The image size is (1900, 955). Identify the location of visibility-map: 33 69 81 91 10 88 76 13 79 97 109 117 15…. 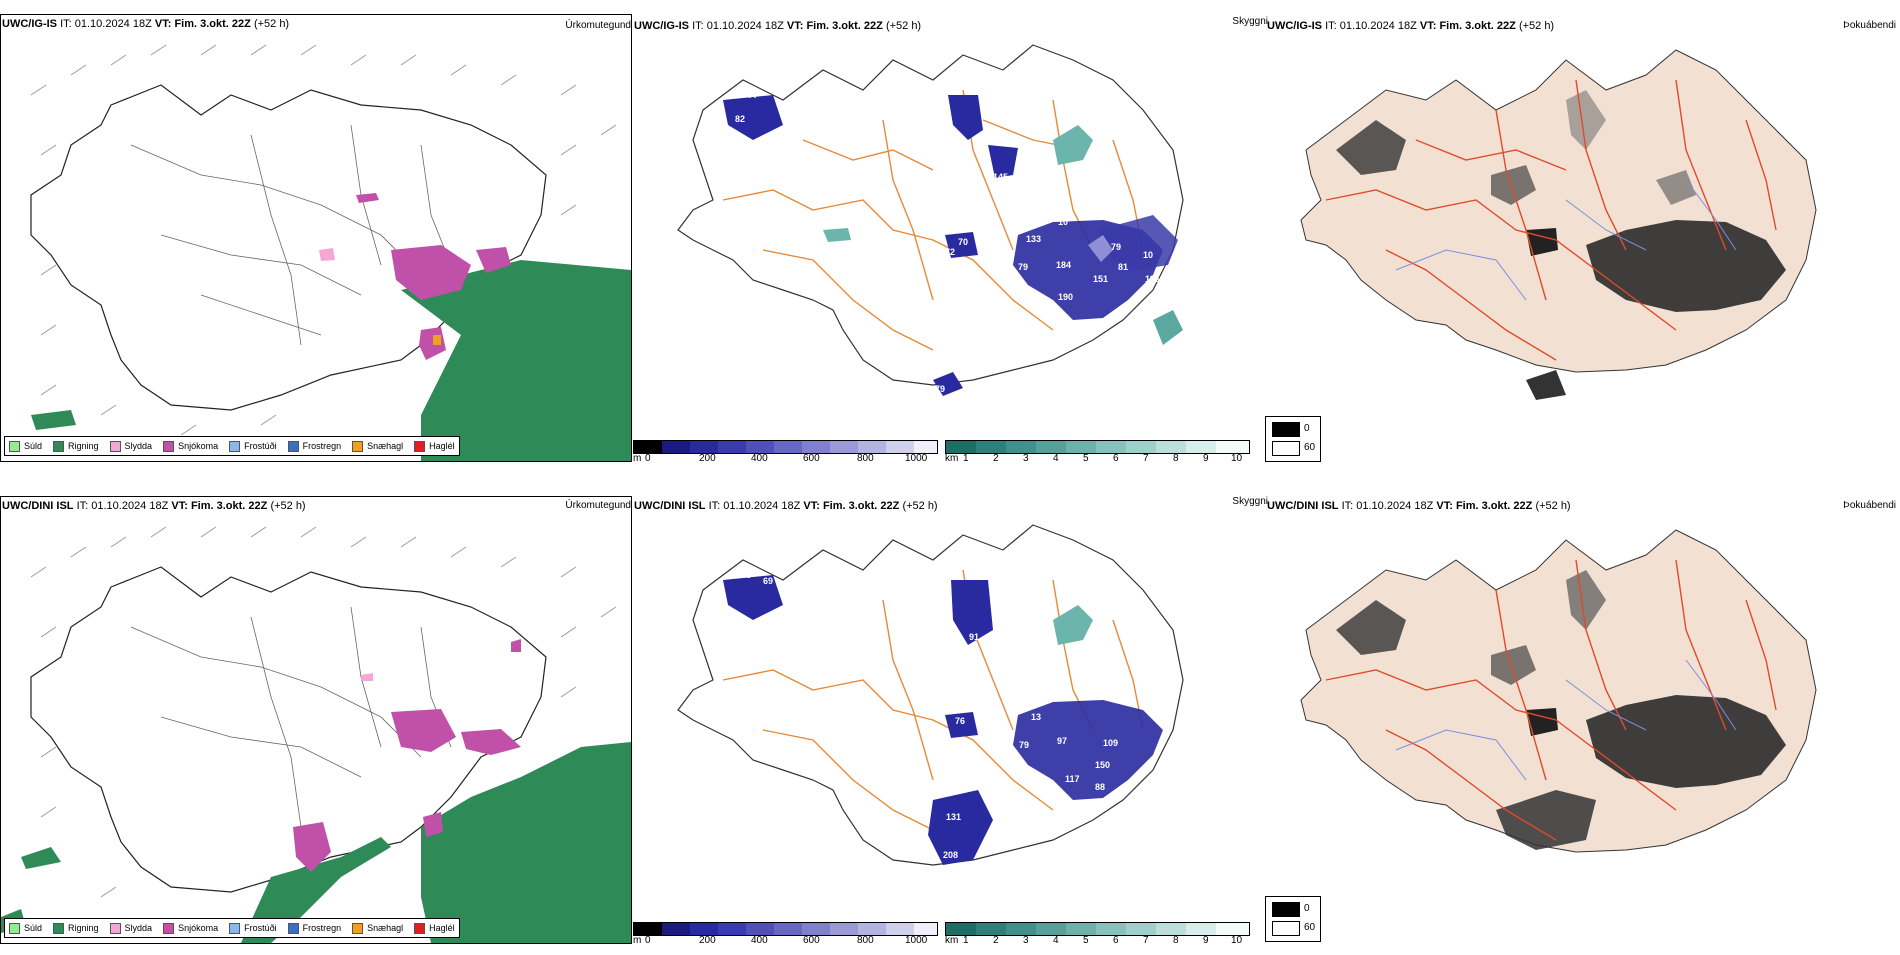
(930, 695).